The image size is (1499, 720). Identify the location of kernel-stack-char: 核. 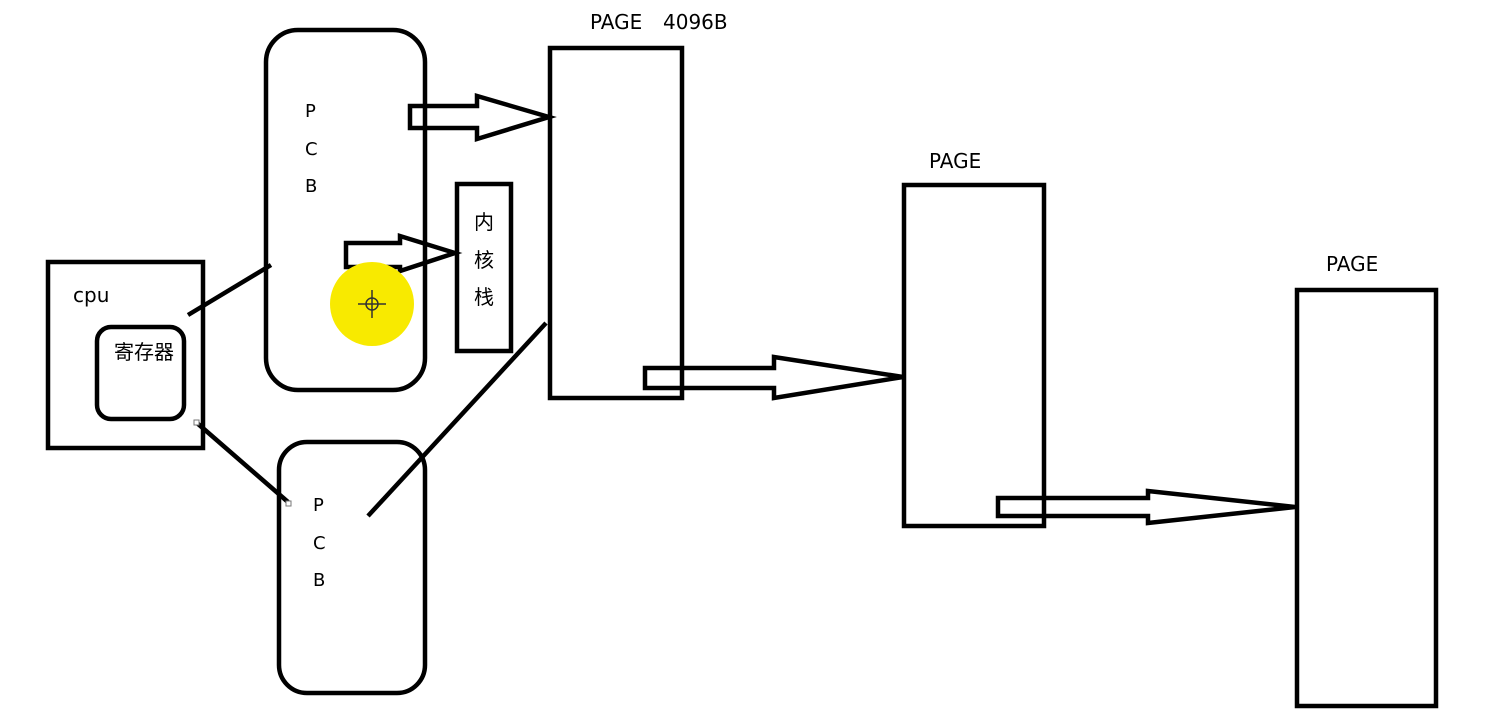
(484, 260).